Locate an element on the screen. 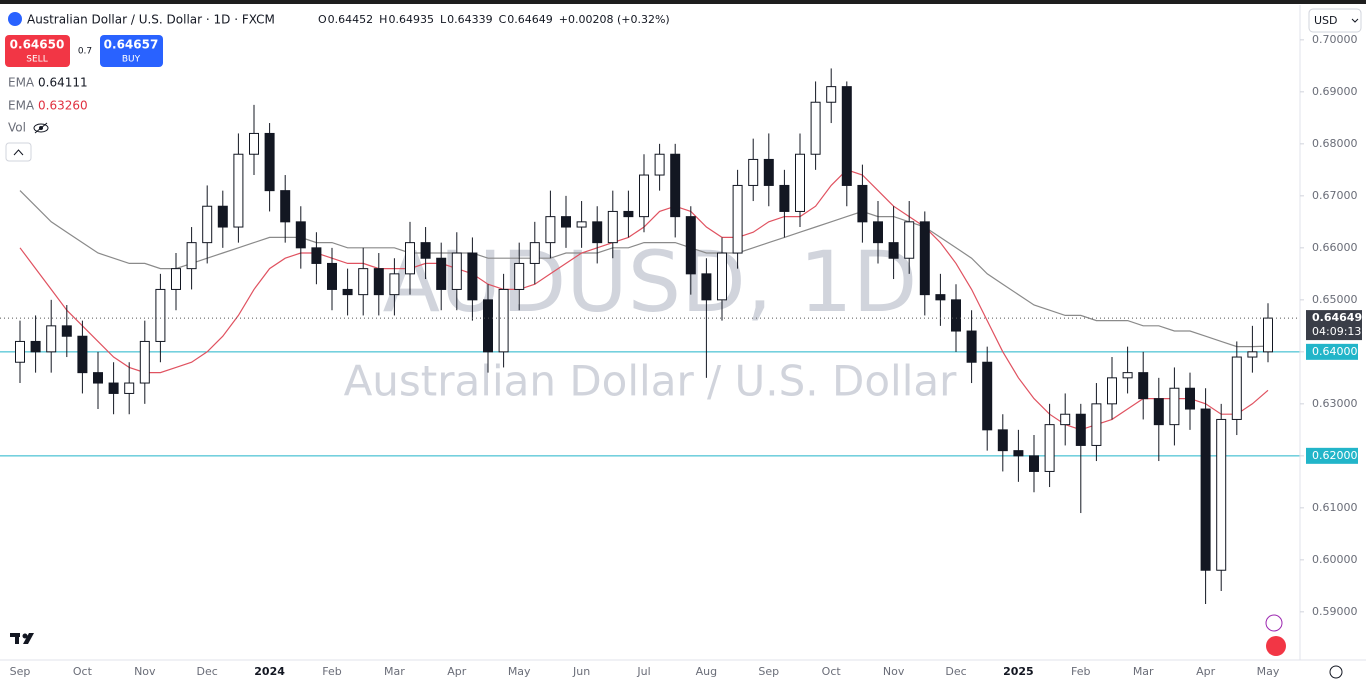 The image size is (1366, 683). buy-button is located at coordinates (131, 51).